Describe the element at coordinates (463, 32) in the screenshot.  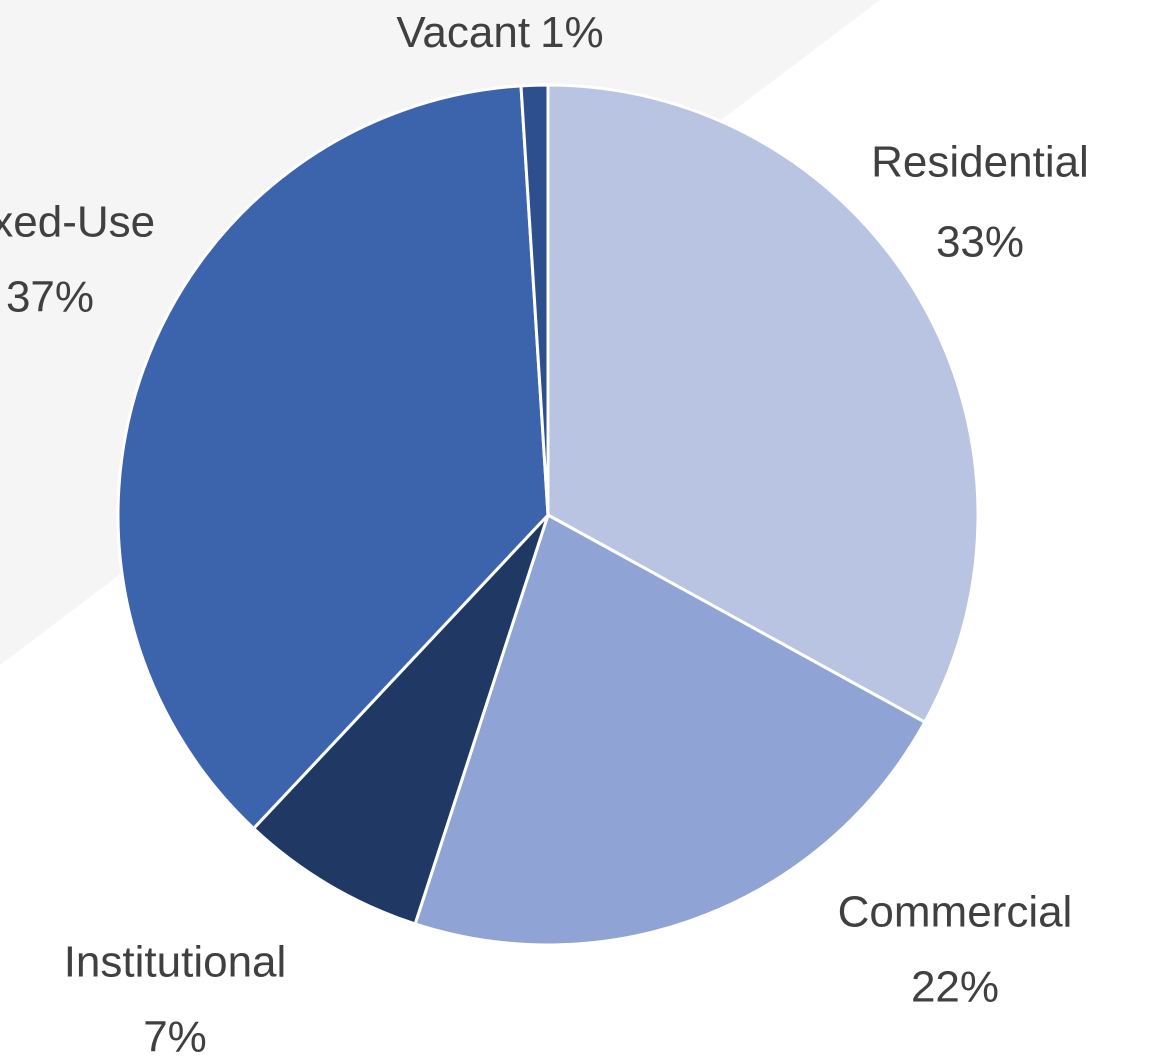
I see `category-label: Vacant` at that location.